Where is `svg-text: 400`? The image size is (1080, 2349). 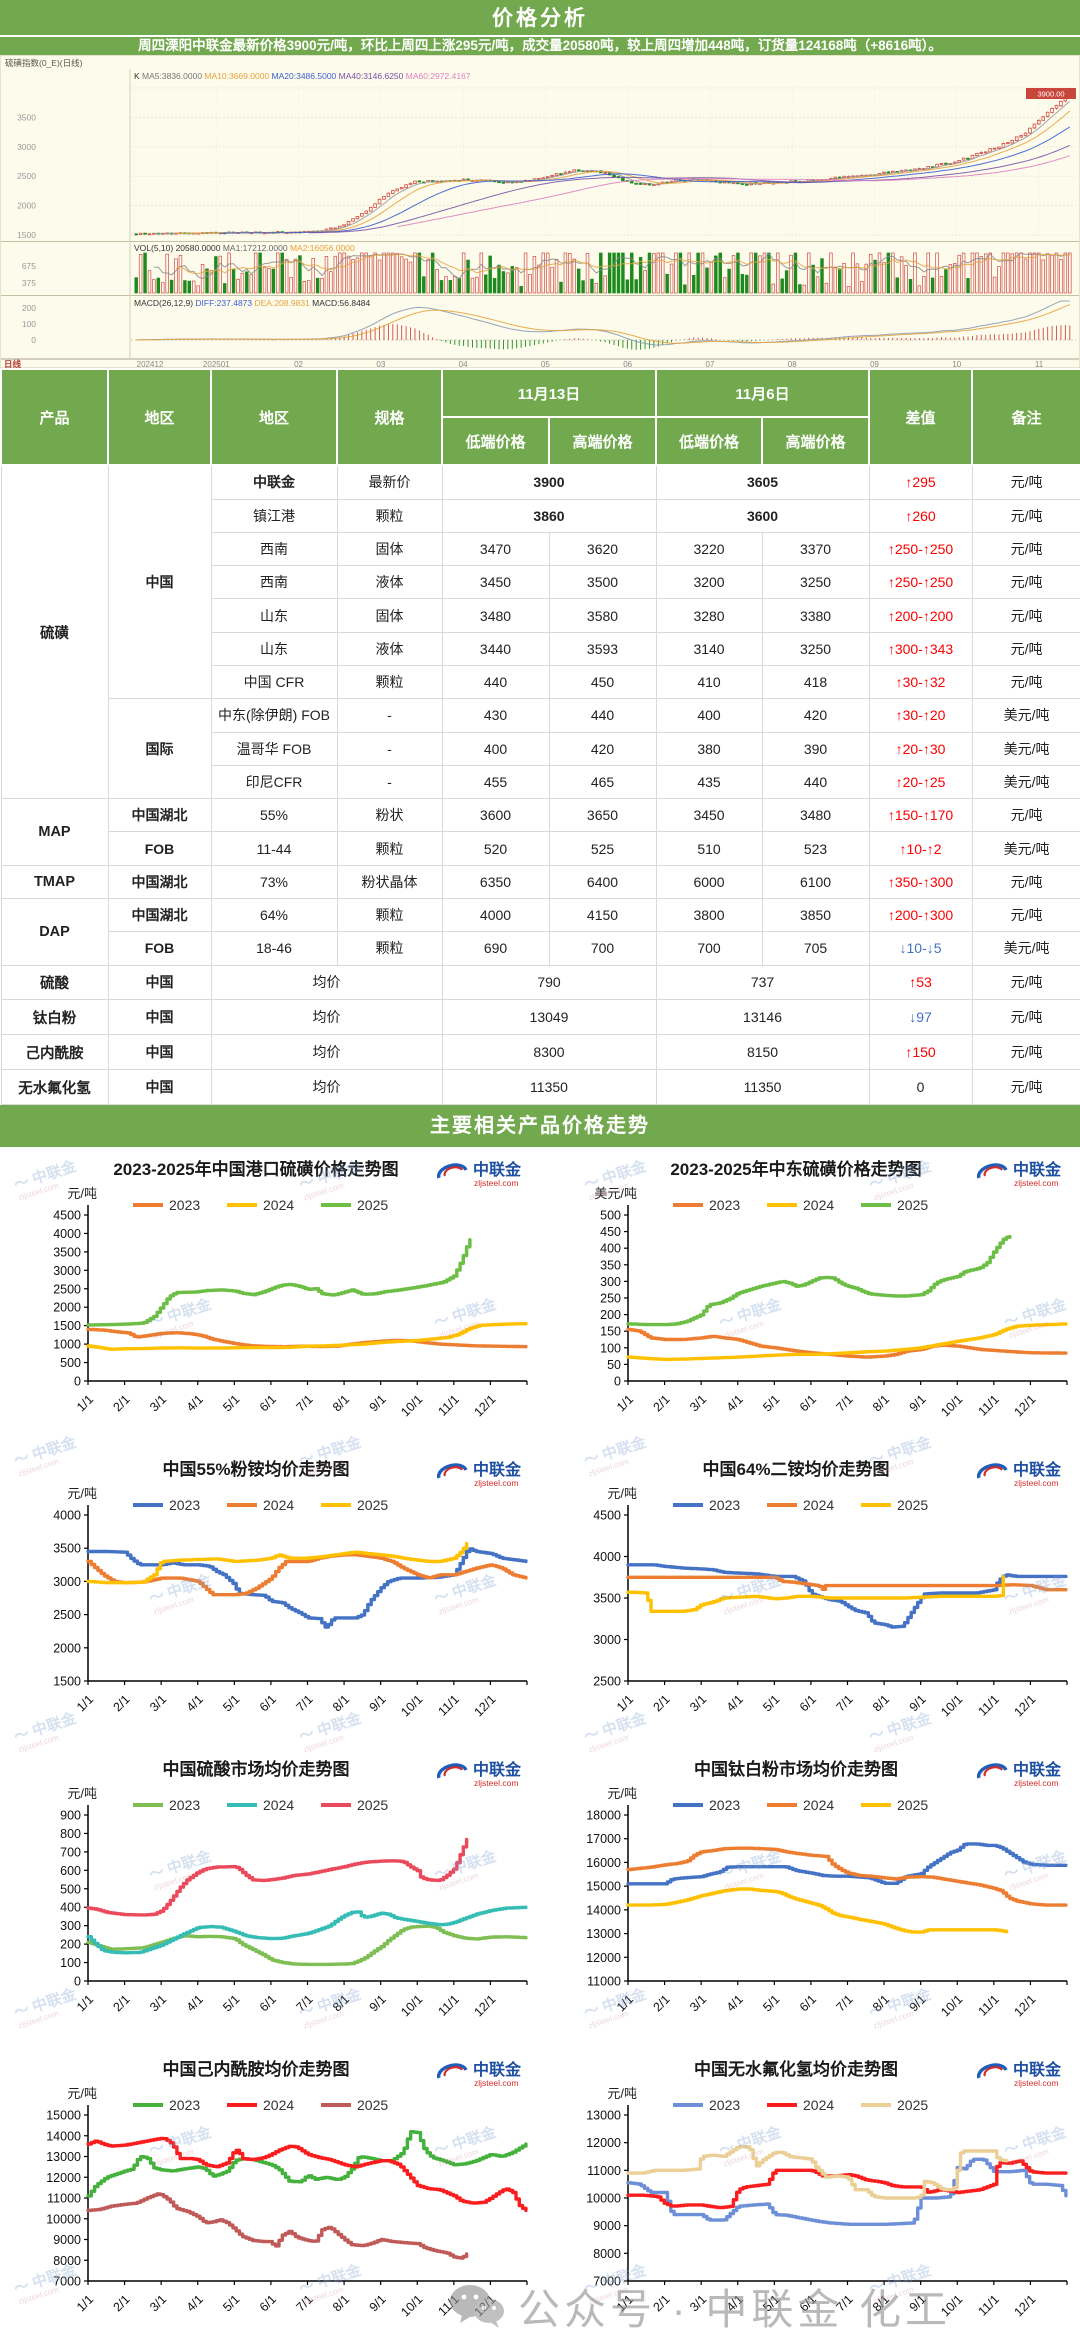 svg-text: 400 is located at coordinates (70, 1908).